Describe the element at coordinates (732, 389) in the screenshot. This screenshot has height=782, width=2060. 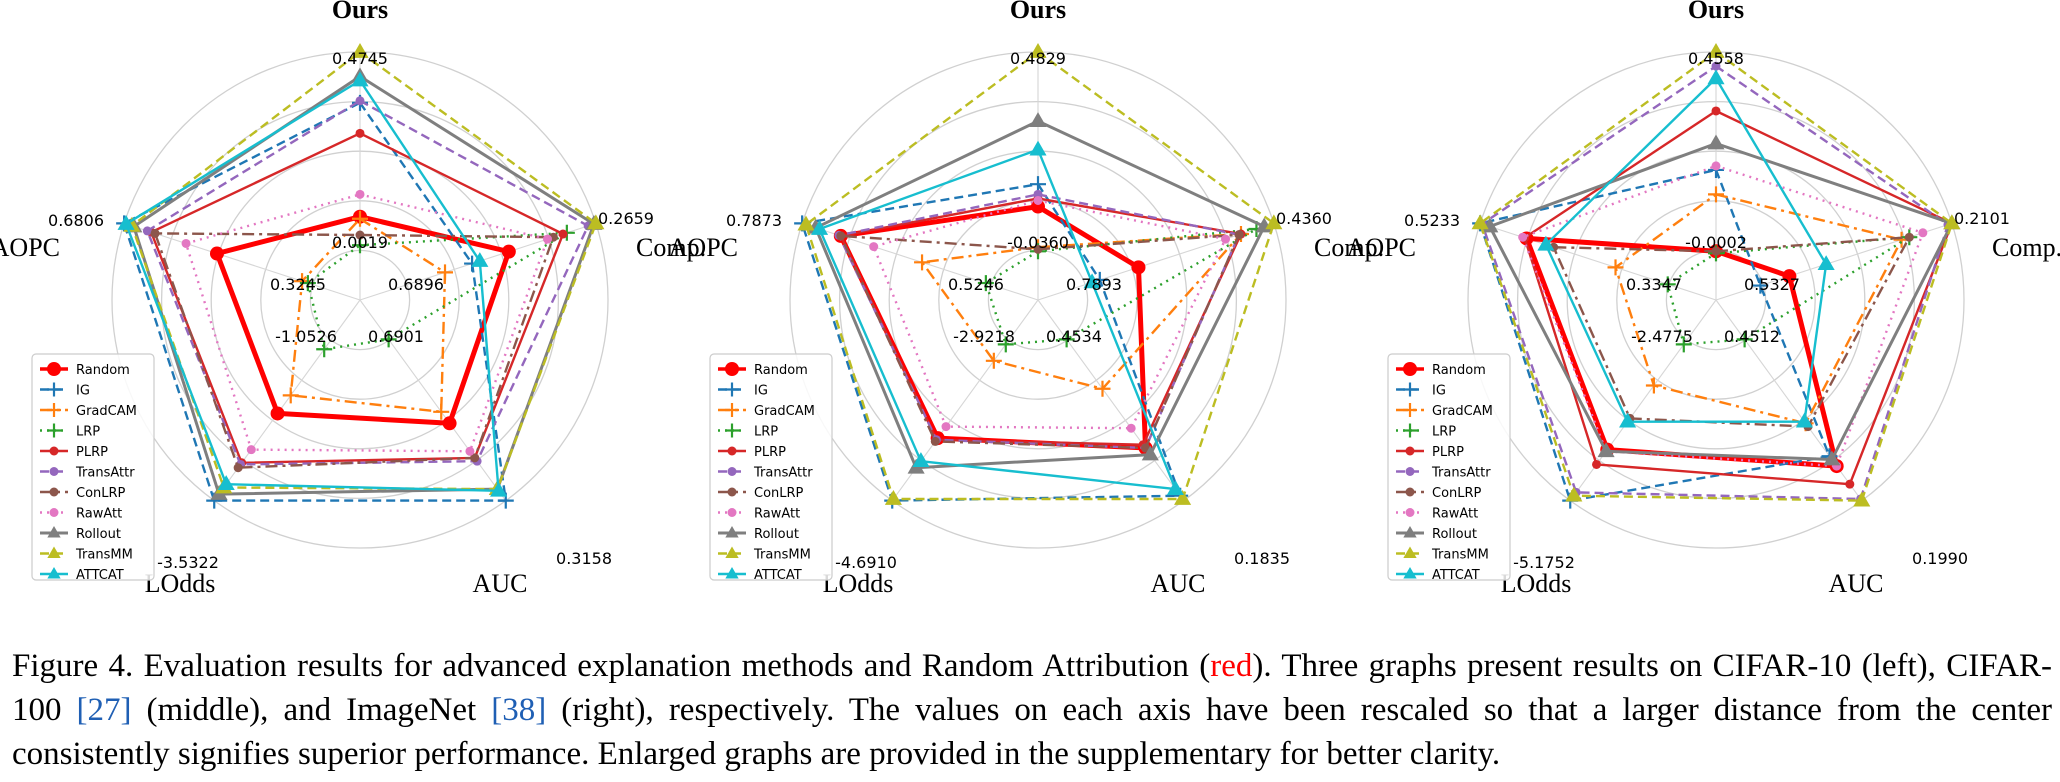
I see `legend-marker-ig` at that location.